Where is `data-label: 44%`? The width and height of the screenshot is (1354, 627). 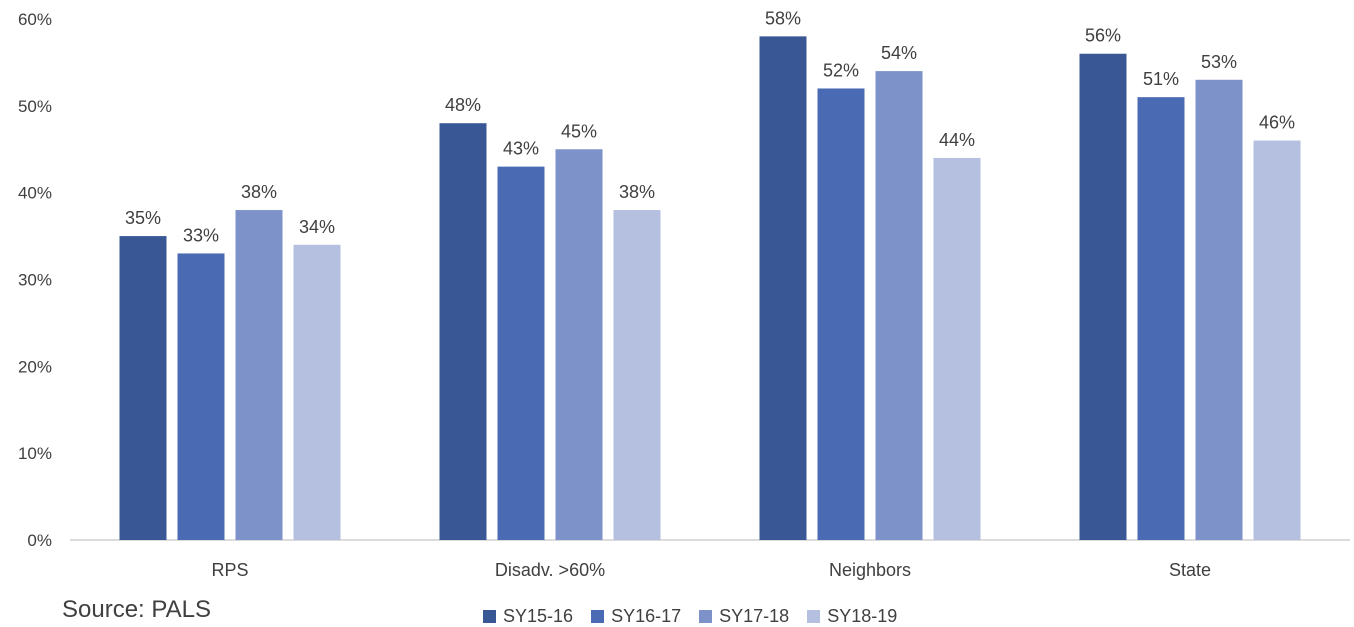 data-label: 44% is located at coordinates (957, 140).